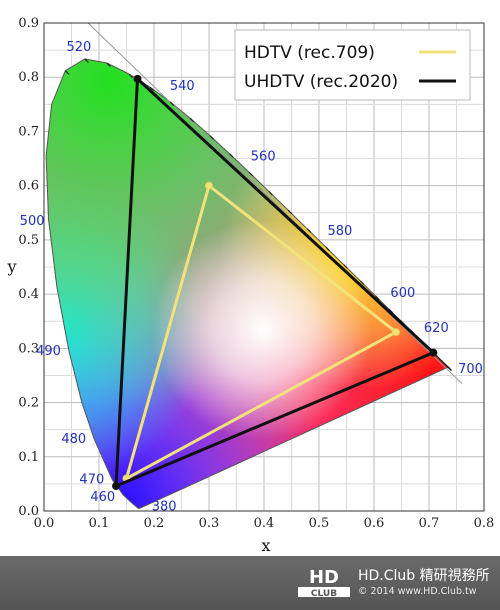 This screenshot has height=610, width=500. I want to click on y-tick-label: 0.4, so click(28, 294).